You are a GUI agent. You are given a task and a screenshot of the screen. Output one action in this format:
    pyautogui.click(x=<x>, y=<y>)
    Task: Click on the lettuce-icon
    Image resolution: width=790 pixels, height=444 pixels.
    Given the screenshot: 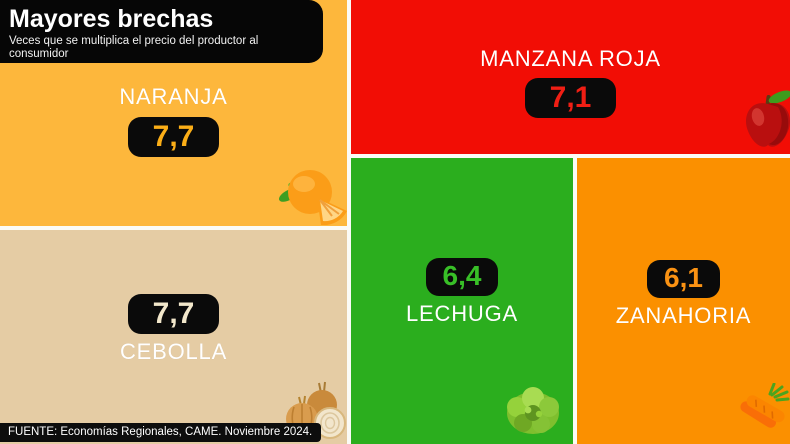 What is the action you would take?
    pyautogui.click(x=533, y=412)
    